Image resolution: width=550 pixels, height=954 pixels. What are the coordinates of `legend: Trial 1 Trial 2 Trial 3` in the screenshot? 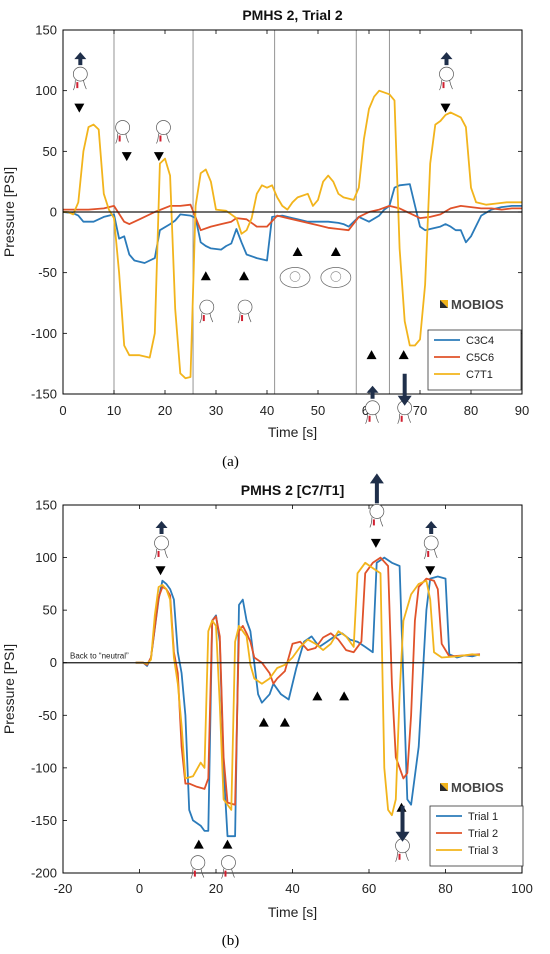 It's located at (476, 836).